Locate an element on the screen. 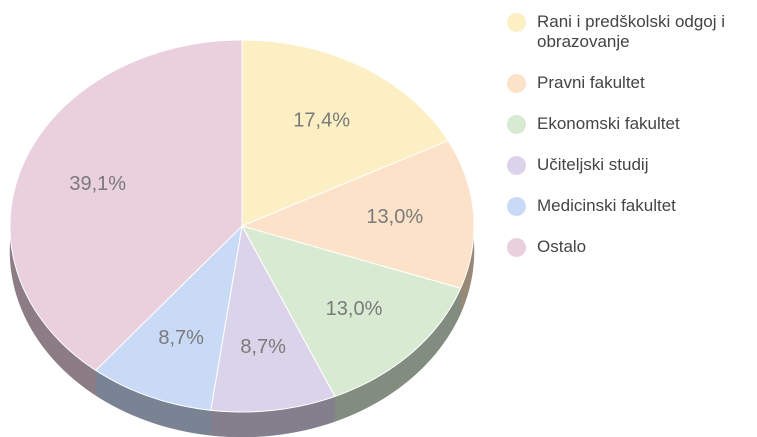 This screenshot has height=437, width=757. legend-item: Učiteljski studij is located at coordinates (627, 165).